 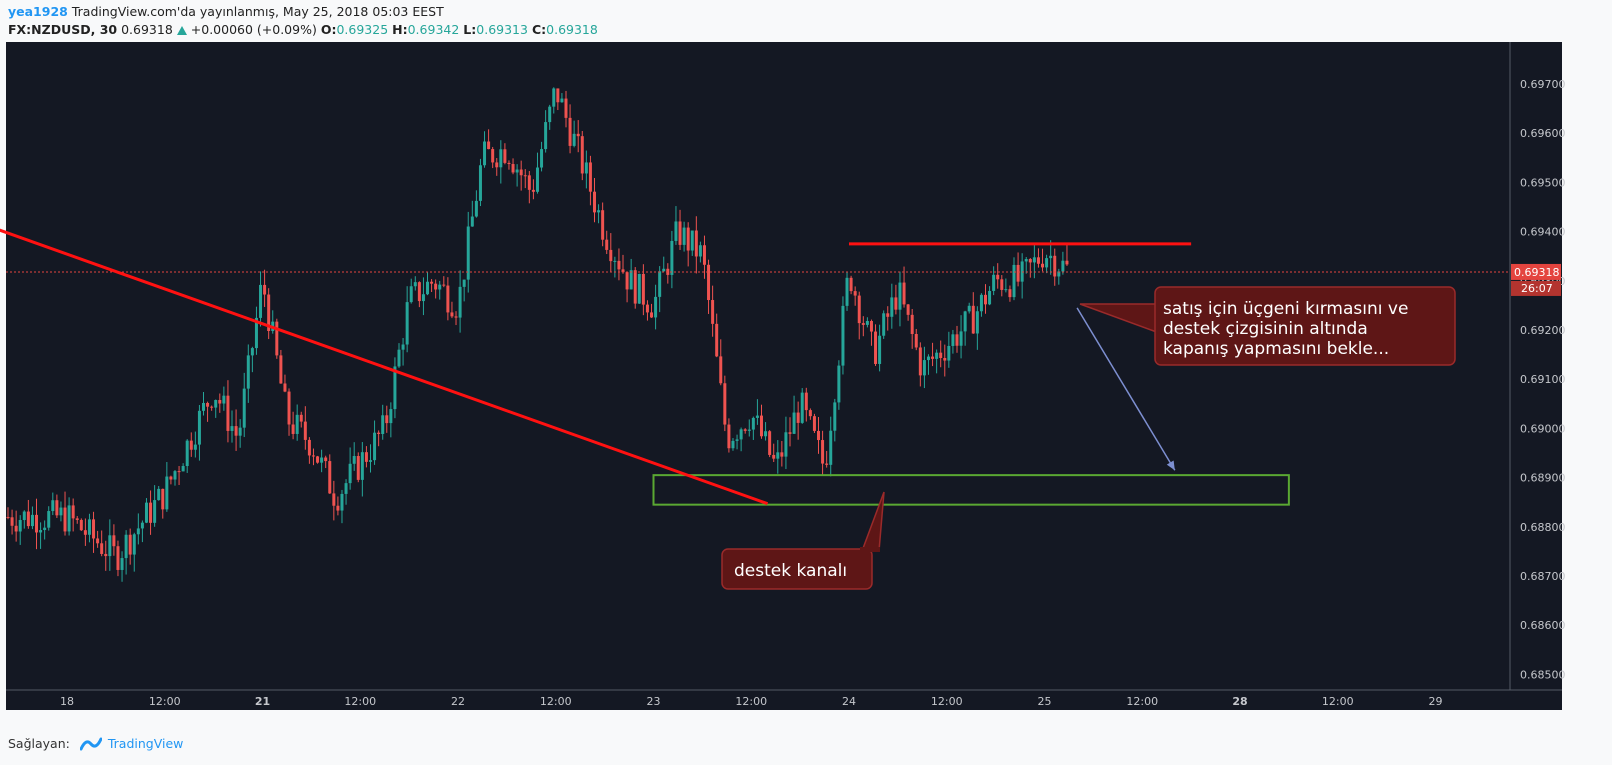 What do you see at coordinates (971, 490) in the screenshot?
I see `support-channel-box` at bounding box center [971, 490].